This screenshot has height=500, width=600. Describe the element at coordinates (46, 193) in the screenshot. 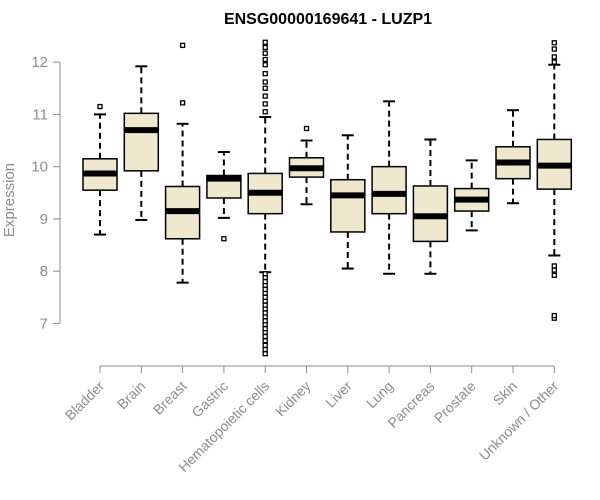

I see `y-axis: 7 8 9 10 11 12` at that location.